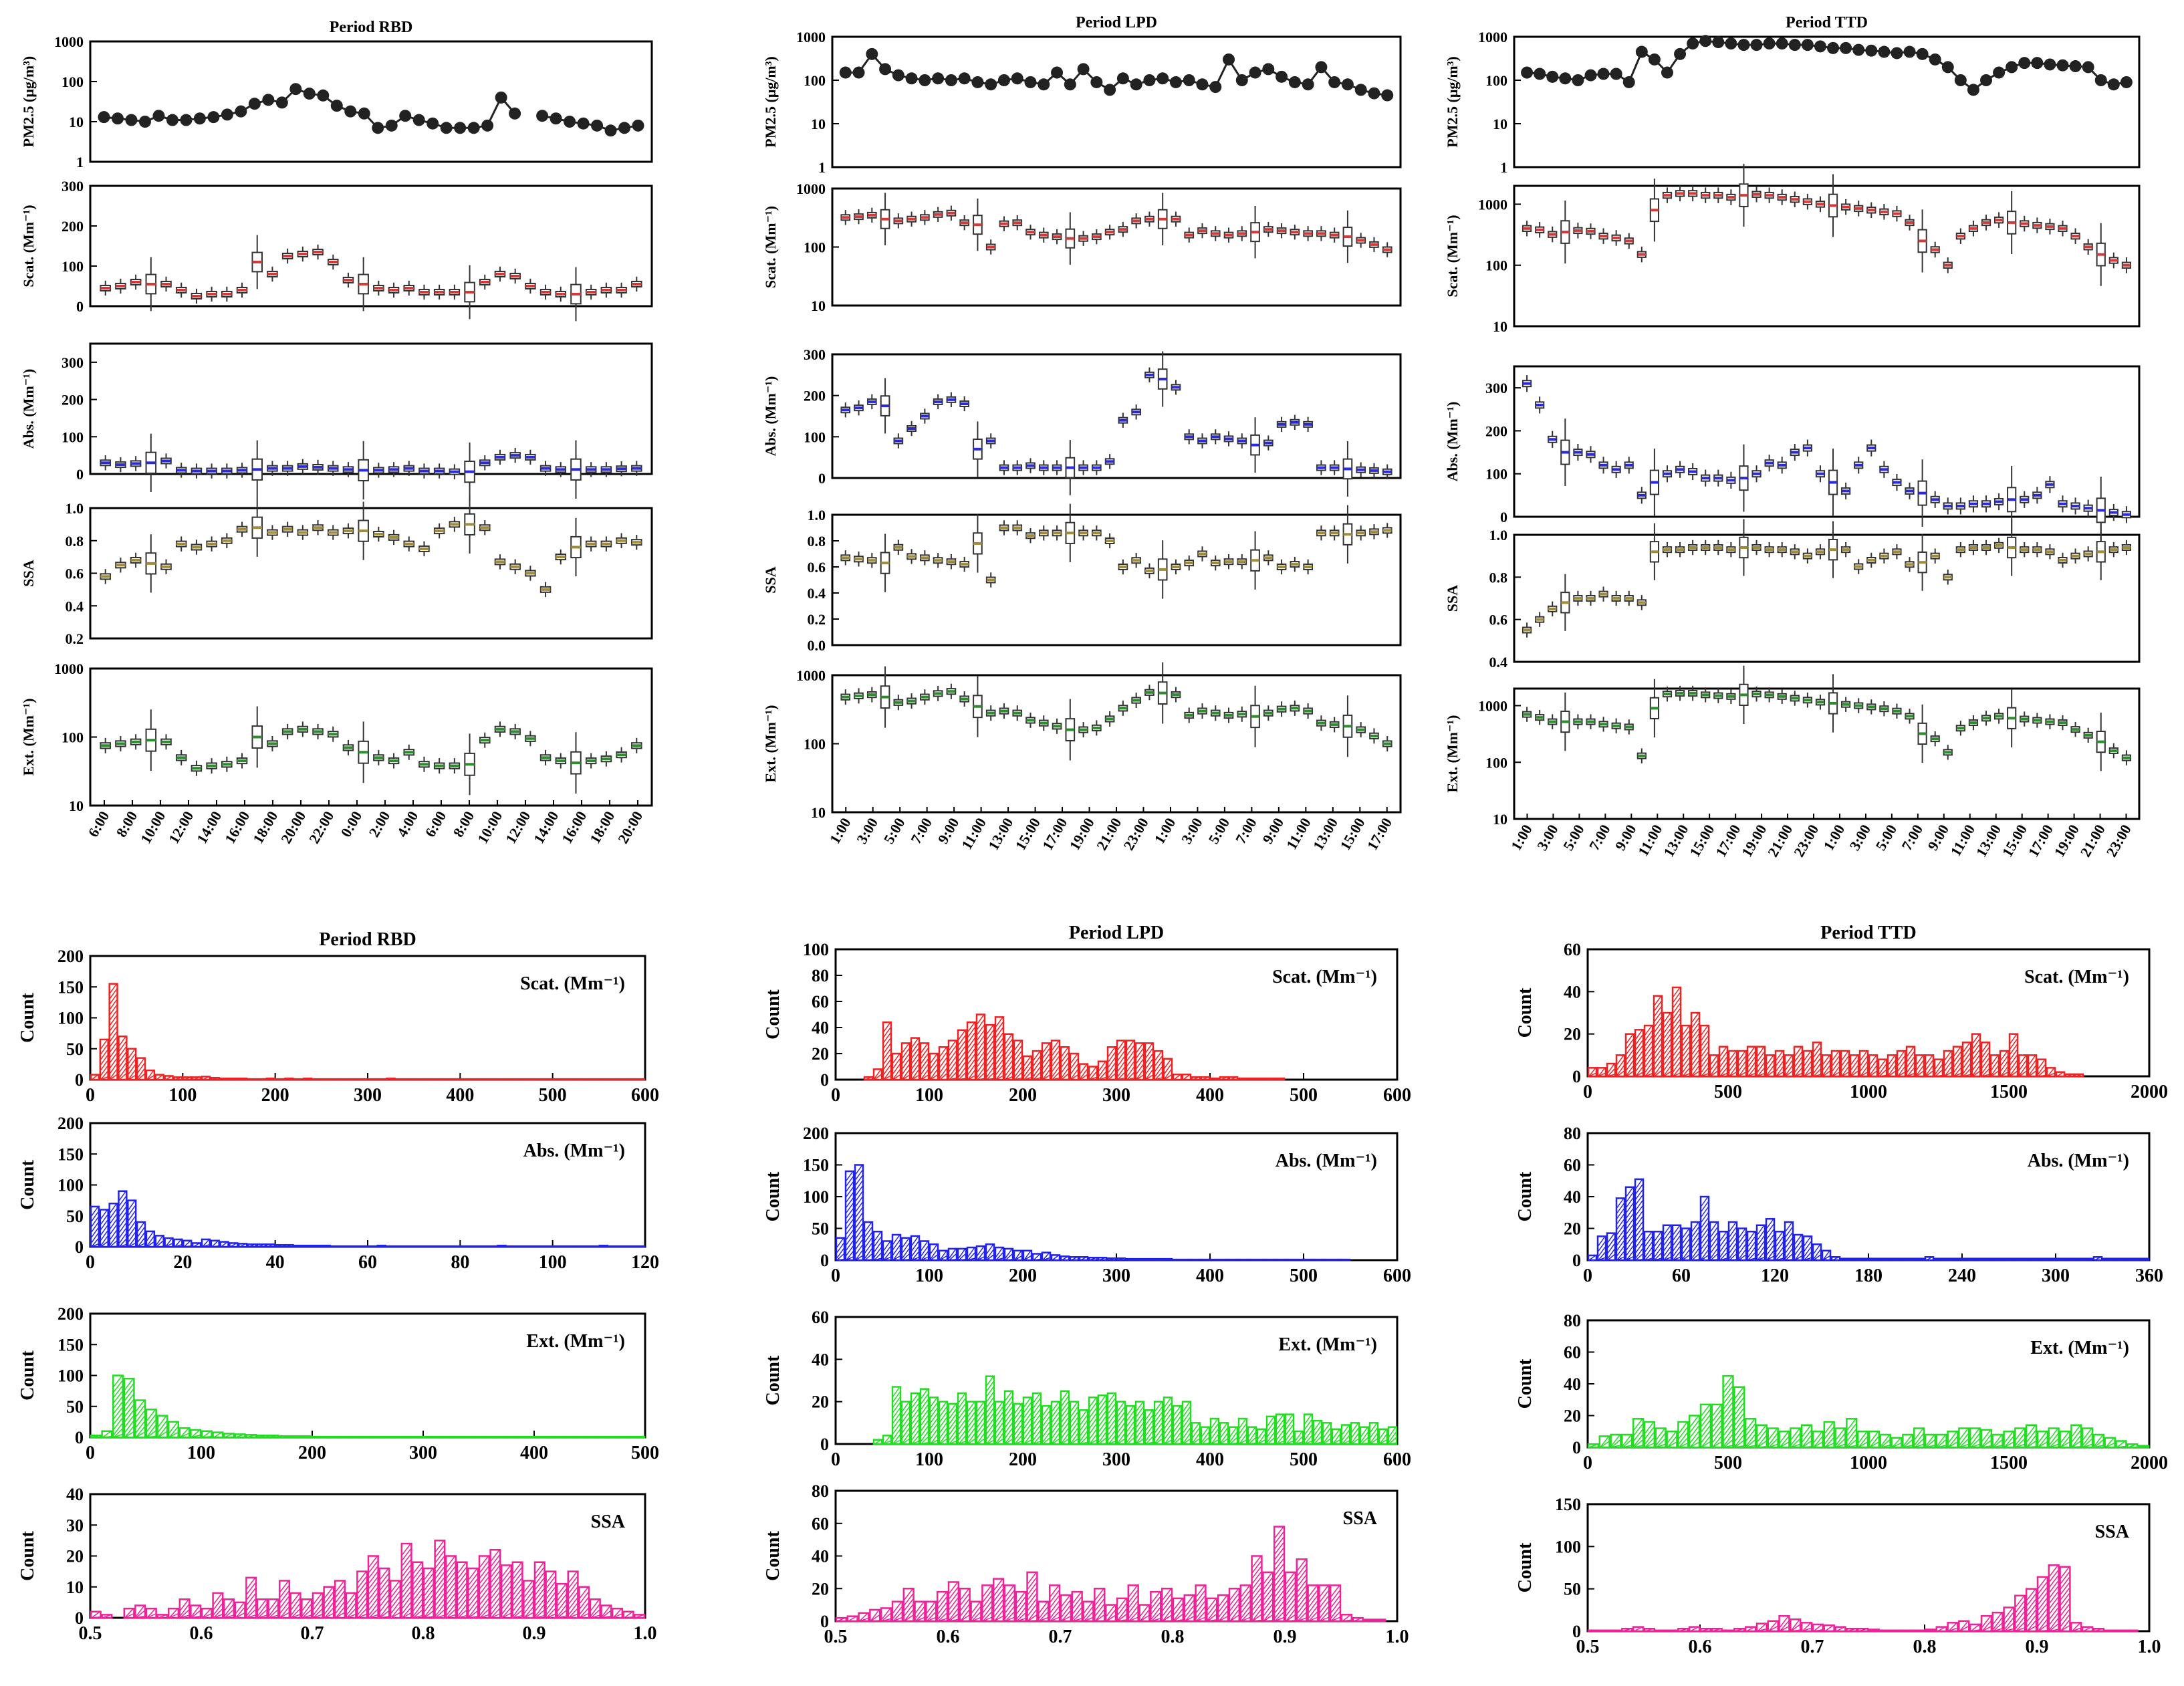 This screenshot has height=1686, width=2184. What do you see at coordinates (1572, 1352) in the screenshot?
I see `y-tick-label: 60` at bounding box center [1572, 1352].